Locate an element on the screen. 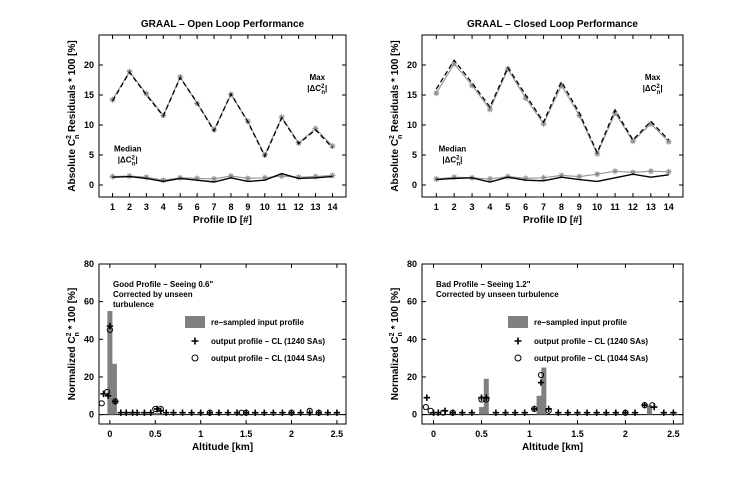 The height and width of the screenshot is (481, 755). y-axis-label: Normalized C2n * 100 [%] is located at coordinates (73, 344).